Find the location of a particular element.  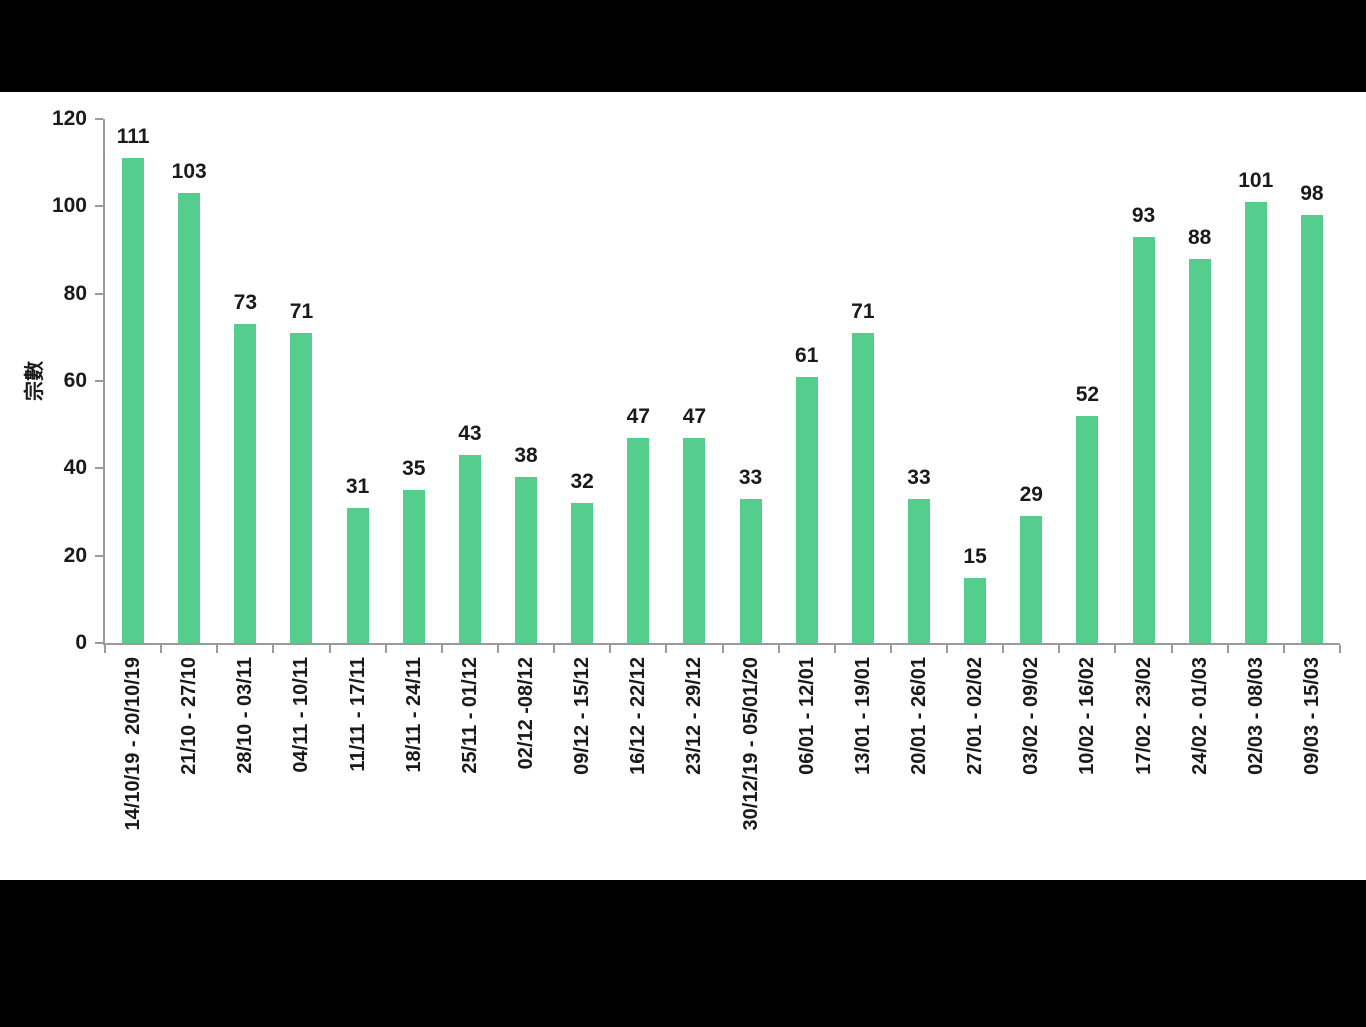

x-tick-label: 02/03 - 08/03 is located at coordinates (1255, 716).